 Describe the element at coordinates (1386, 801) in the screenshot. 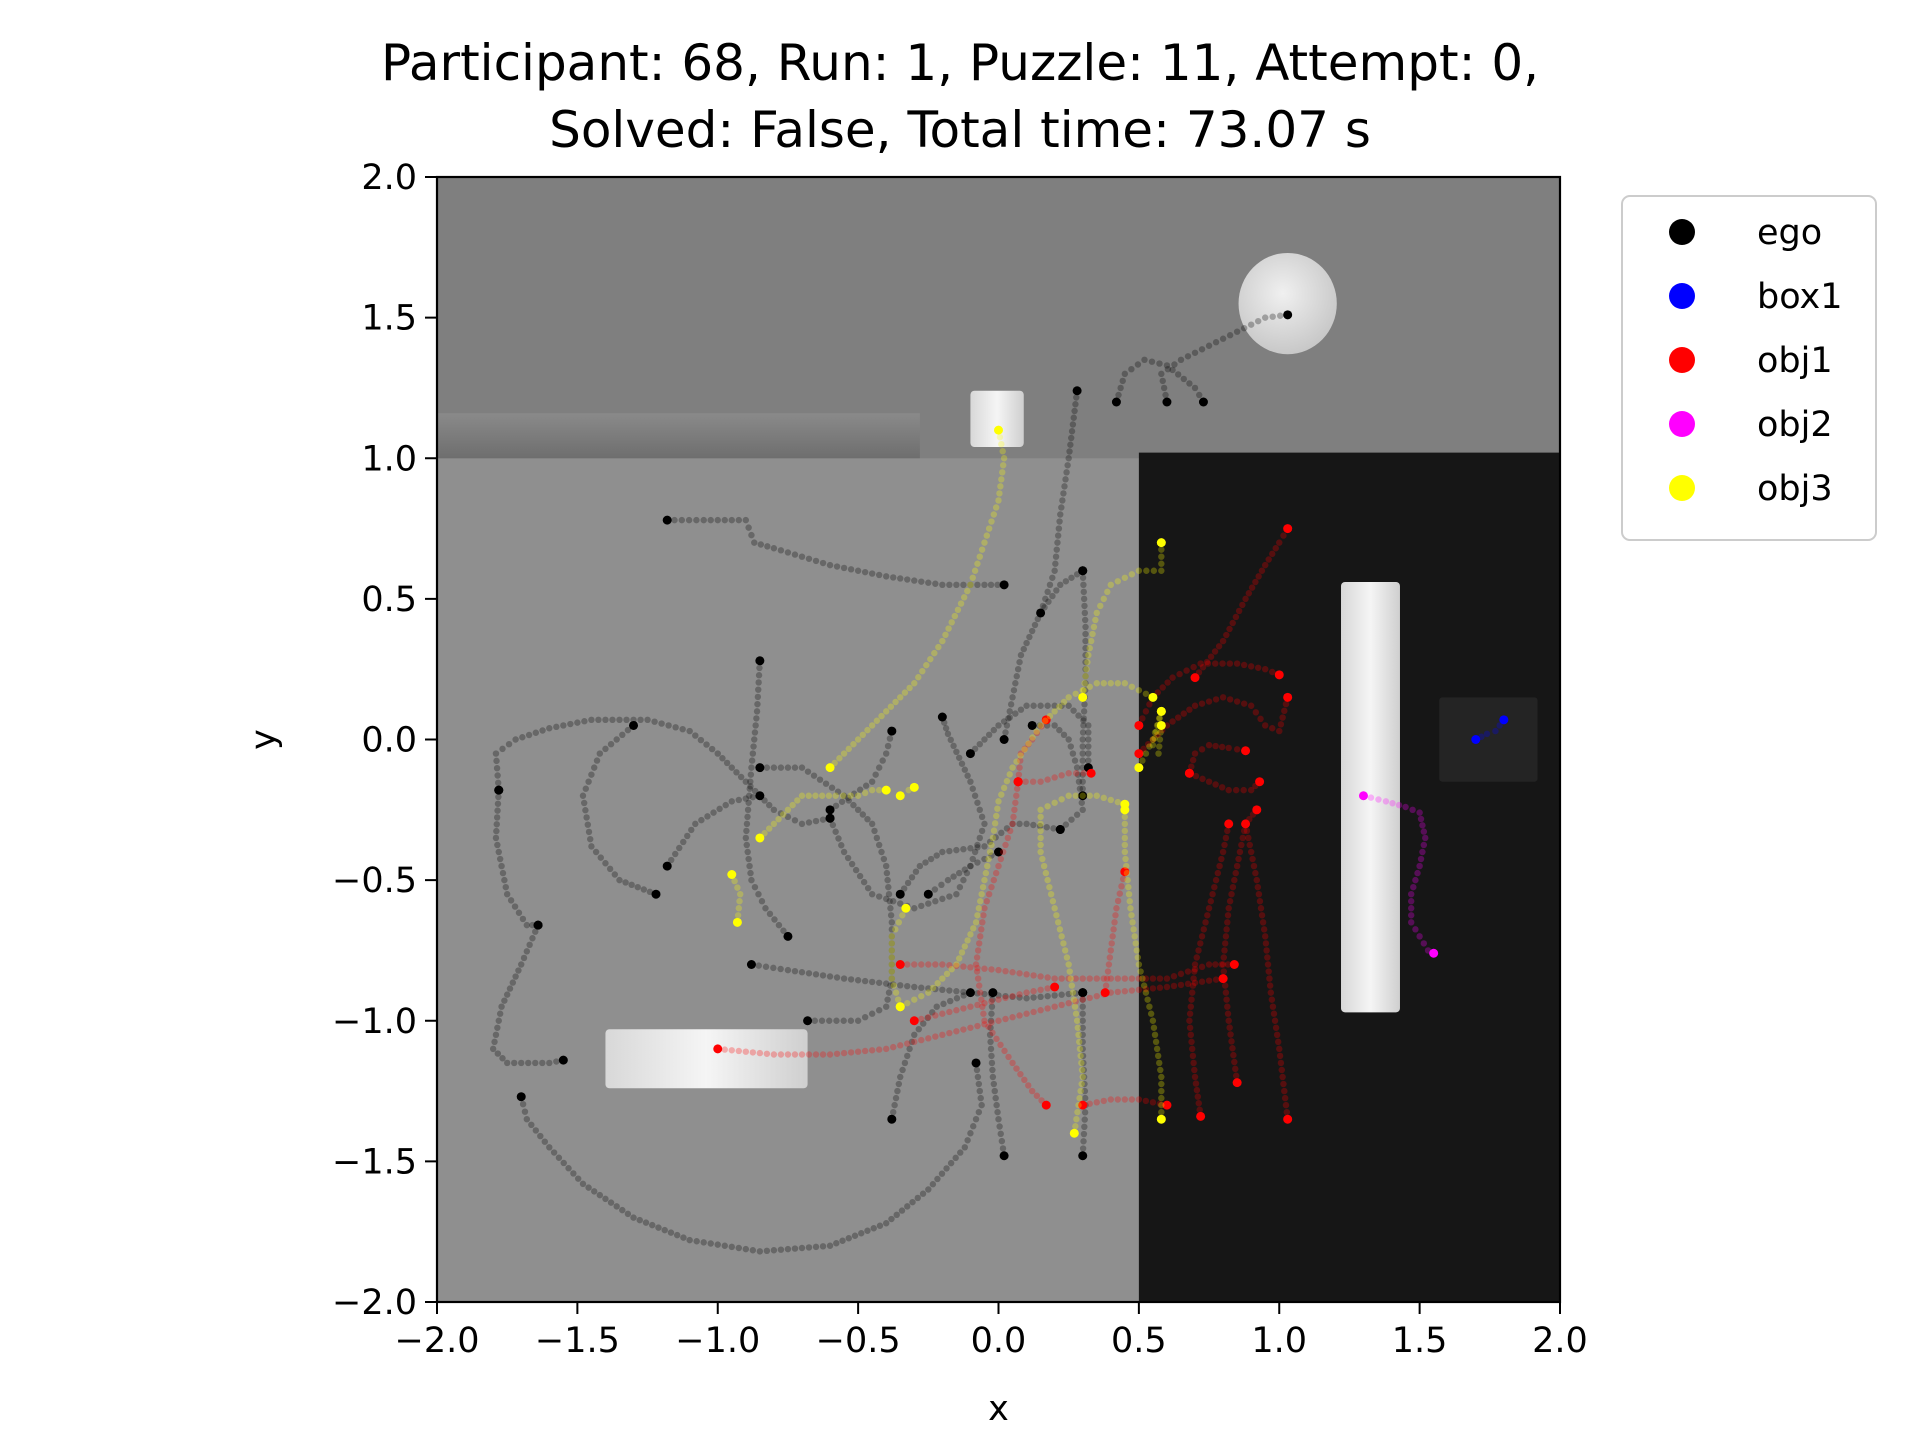

I see `obj2-point` at that location.